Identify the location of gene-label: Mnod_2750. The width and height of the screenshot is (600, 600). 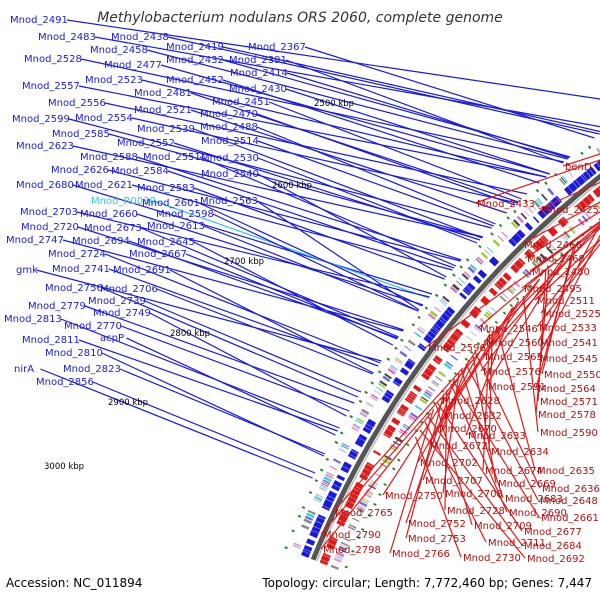
(414, 496).